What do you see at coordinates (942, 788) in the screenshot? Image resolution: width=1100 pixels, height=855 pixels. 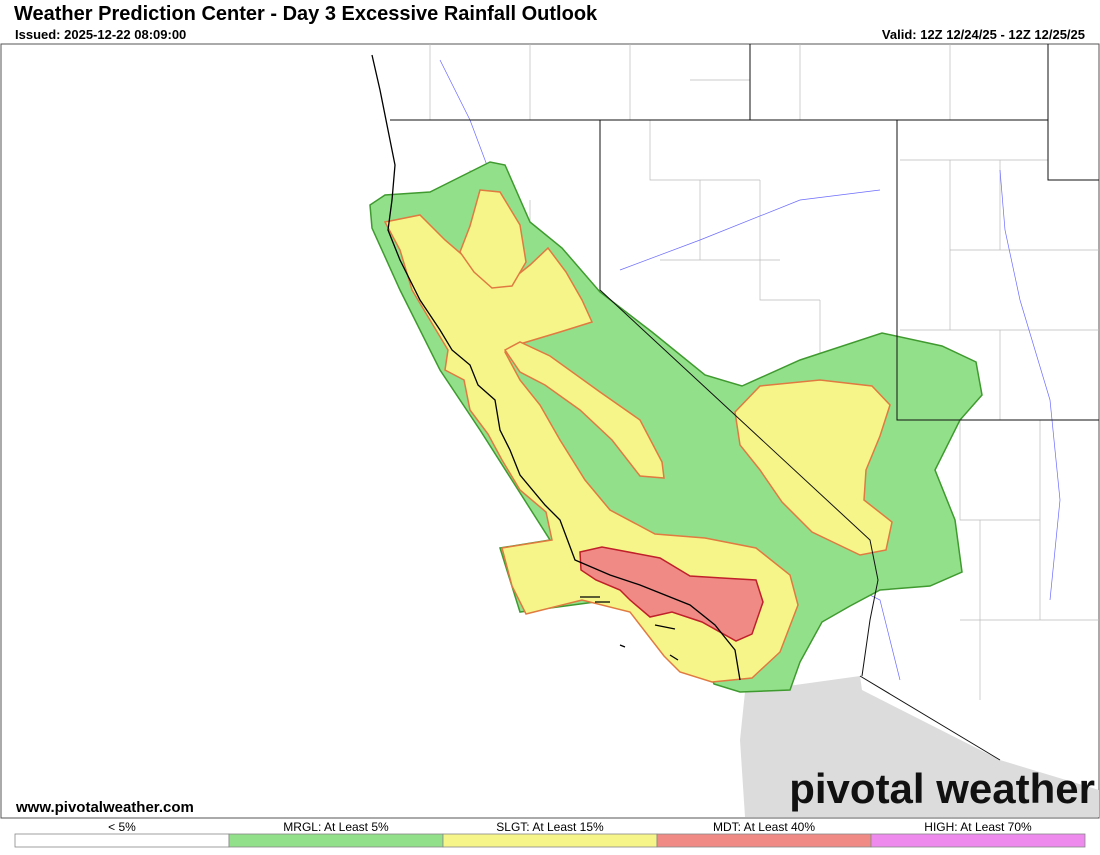 I see `logo: pivotal weather` at bounding box center [942, 788].